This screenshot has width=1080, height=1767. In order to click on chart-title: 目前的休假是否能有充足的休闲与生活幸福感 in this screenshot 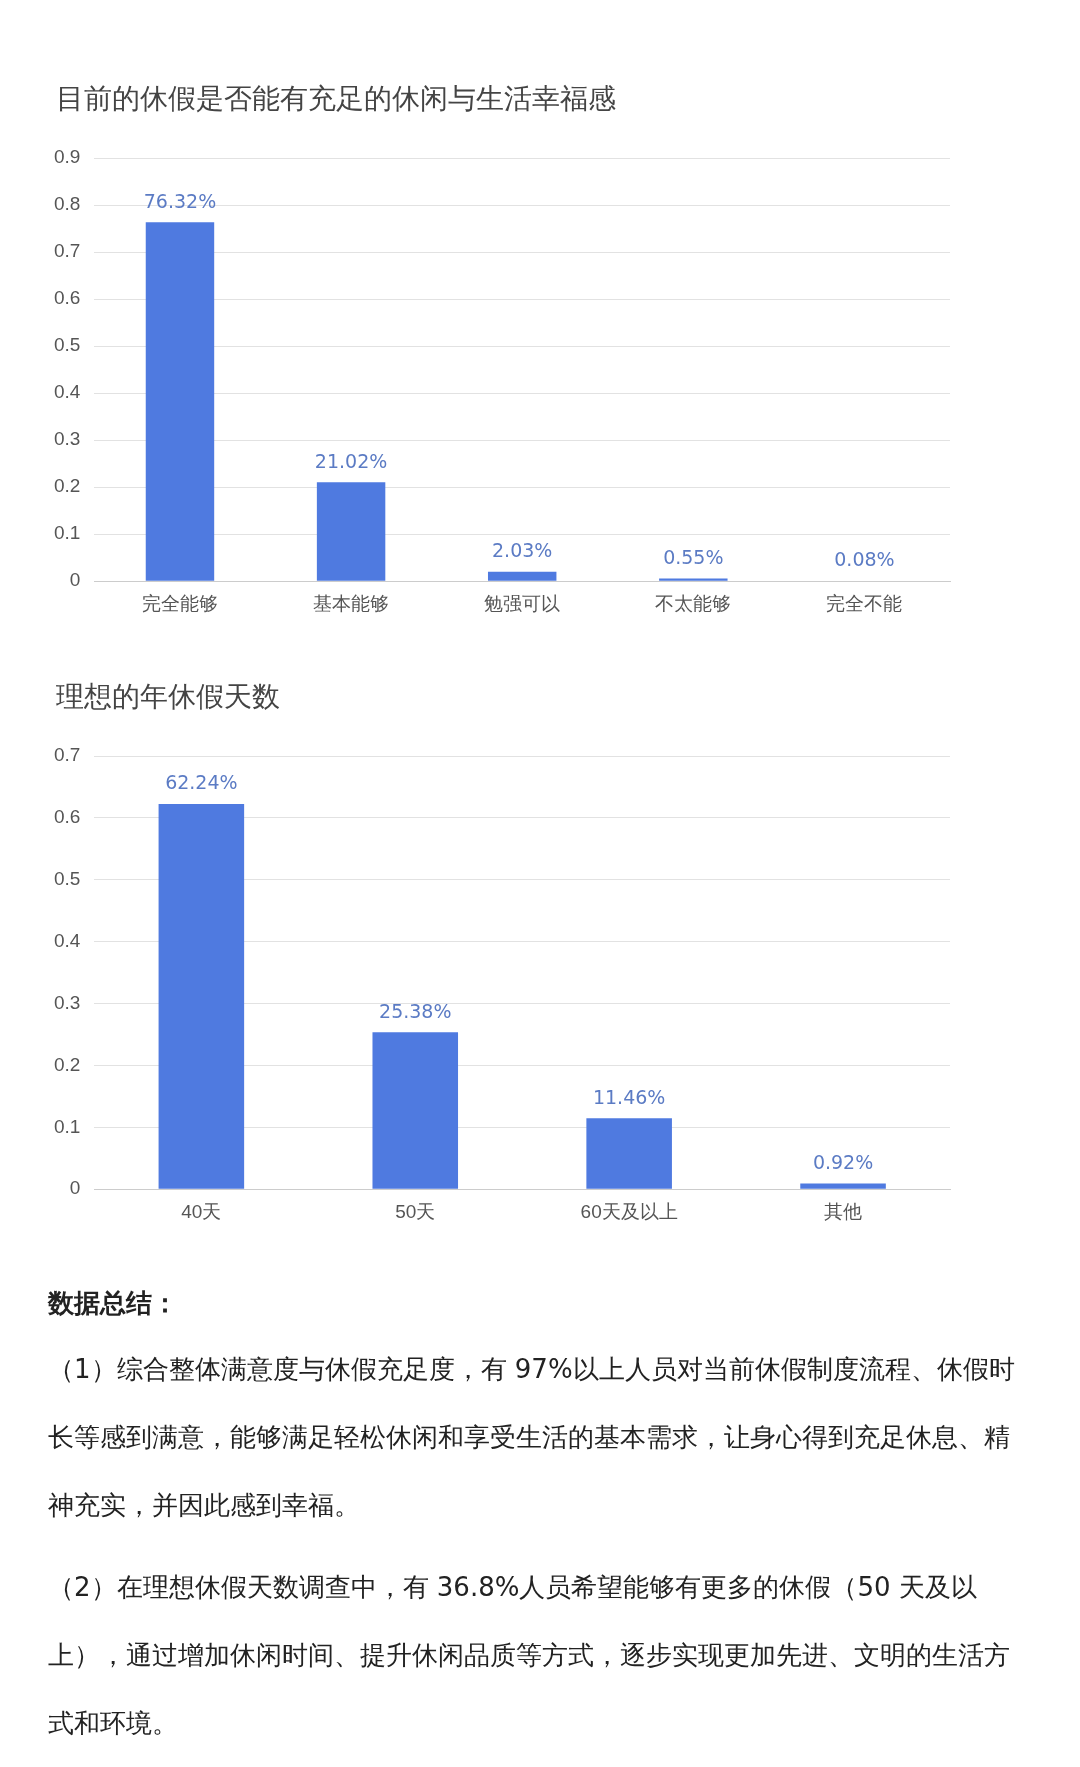, I will do `click(336, 99)`.